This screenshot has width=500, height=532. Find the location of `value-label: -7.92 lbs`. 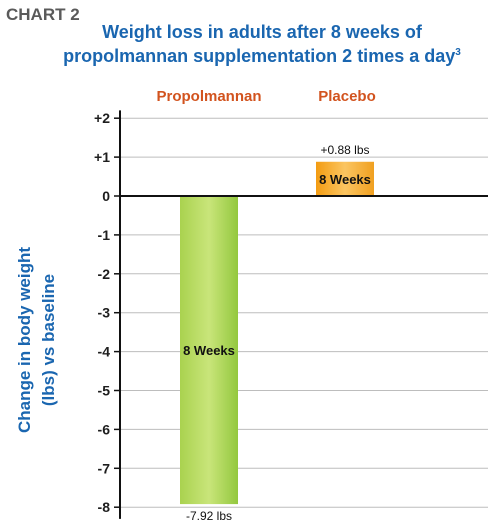

value-label: -7.92 lbs is located at coordinates (209, 516).